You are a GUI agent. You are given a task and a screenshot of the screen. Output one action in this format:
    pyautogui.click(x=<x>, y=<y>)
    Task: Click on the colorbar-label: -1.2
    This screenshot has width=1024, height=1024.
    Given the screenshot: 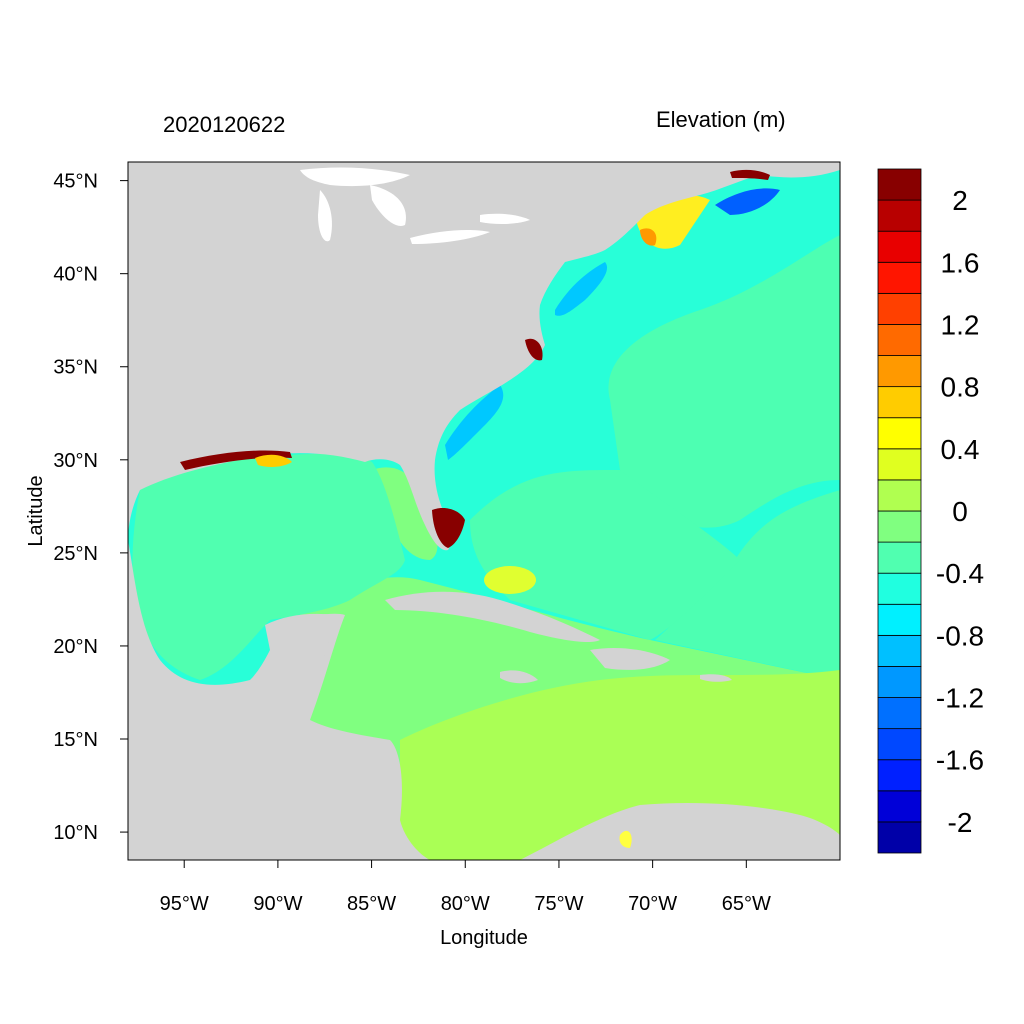 What is the action you would take?
    pyautogui.click(x=960, y=698)
    